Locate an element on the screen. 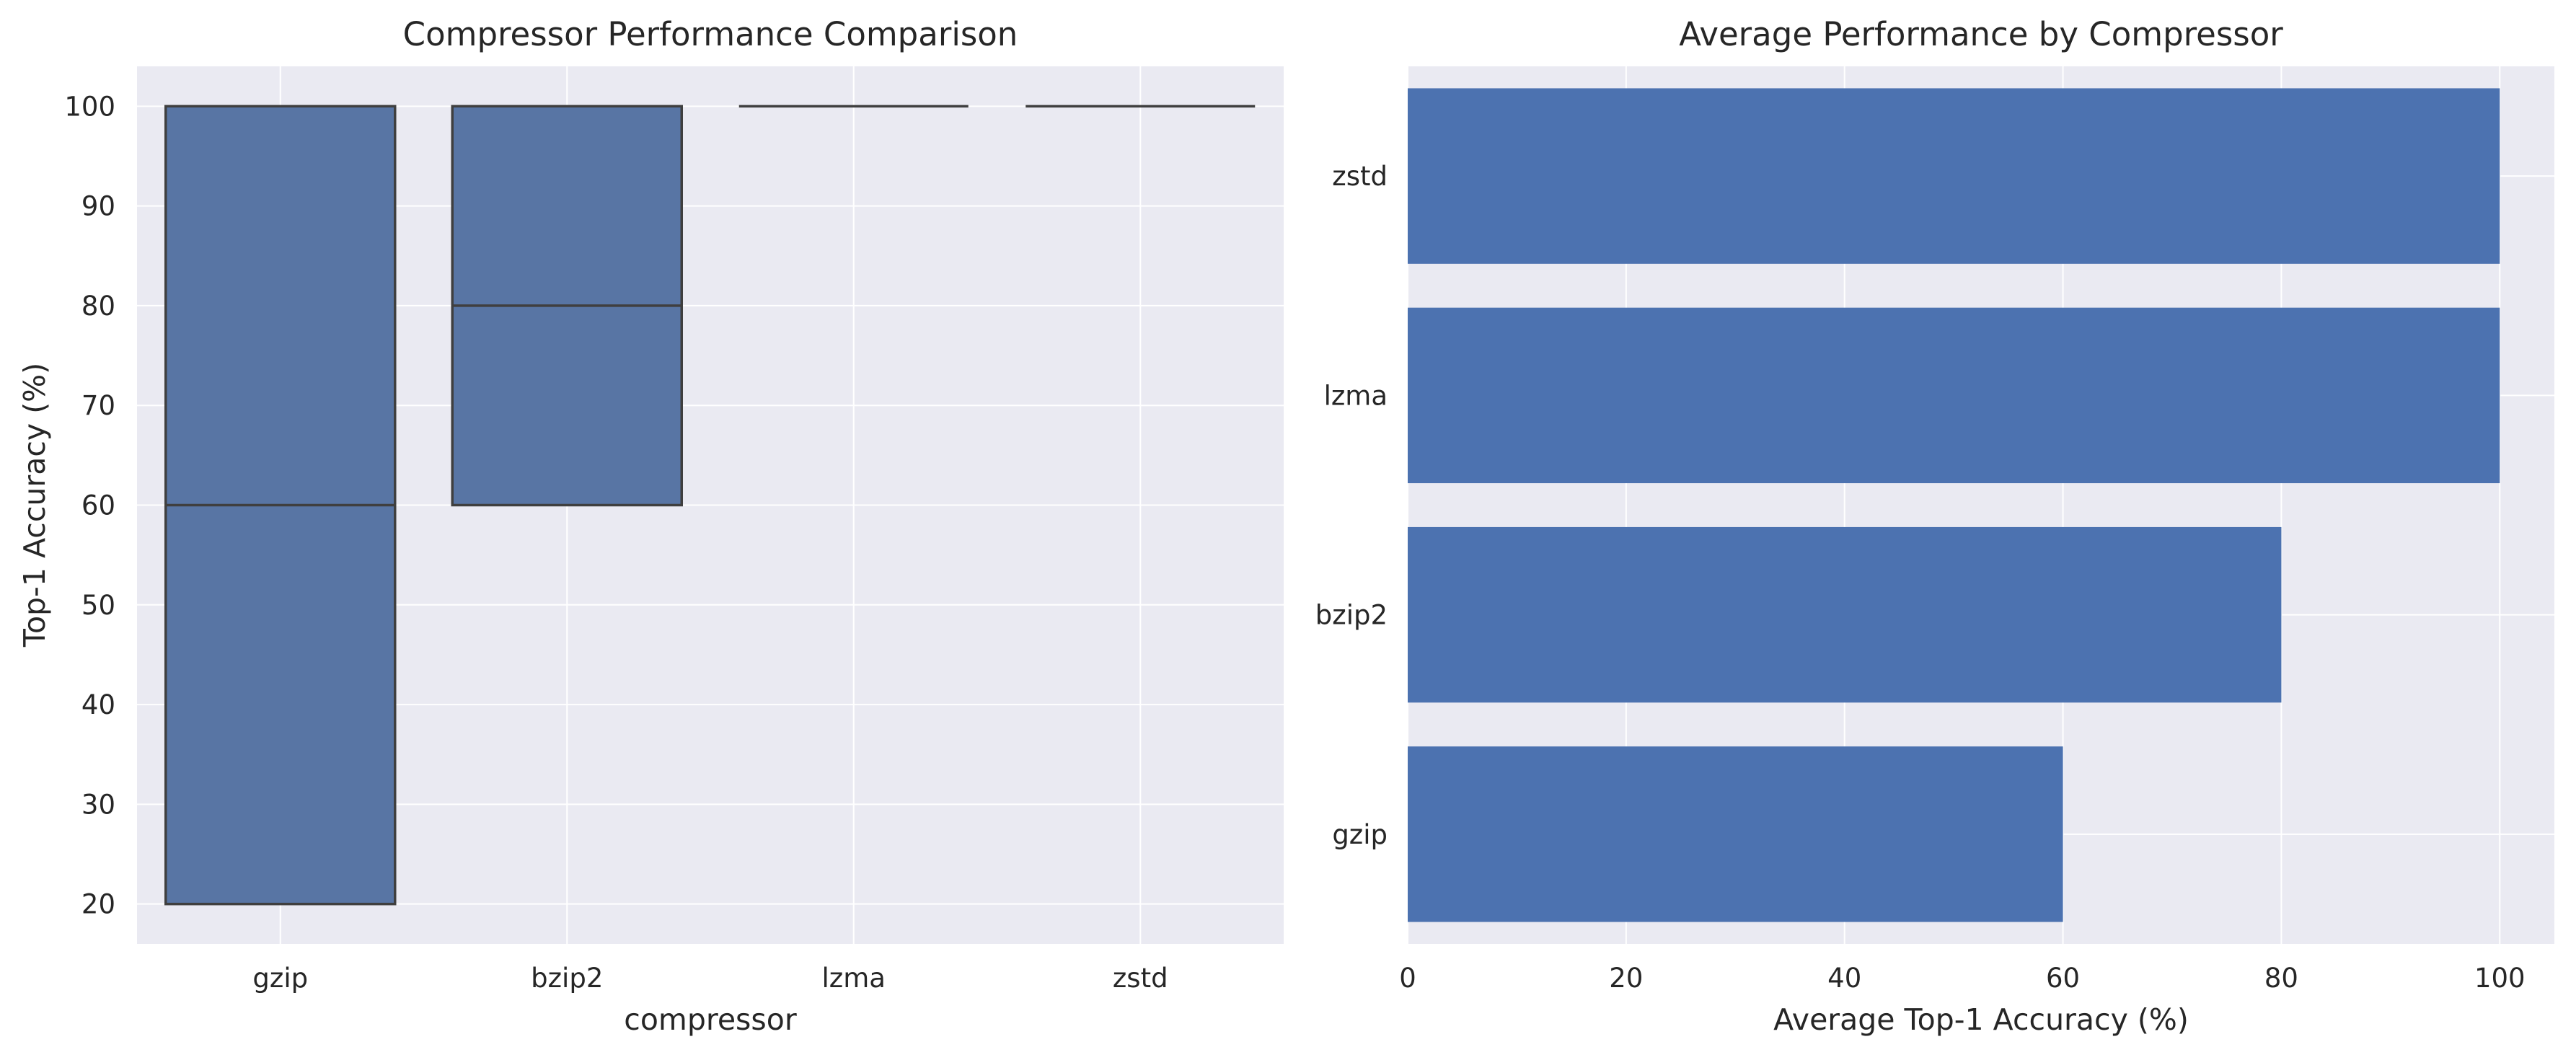  box-x-axis-label: compressor is located at coordinates (710, 1020).